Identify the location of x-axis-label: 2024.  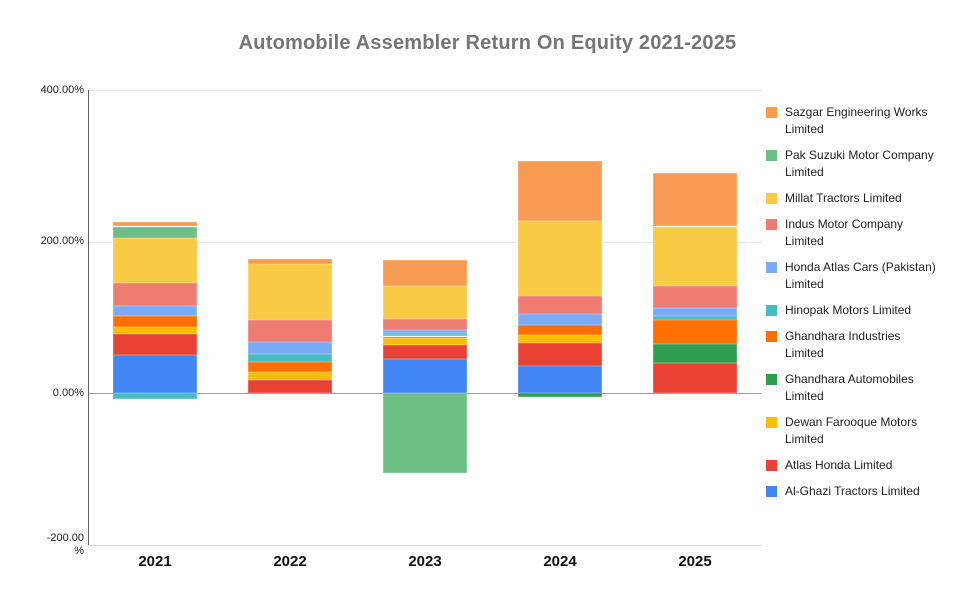
(560, 561).